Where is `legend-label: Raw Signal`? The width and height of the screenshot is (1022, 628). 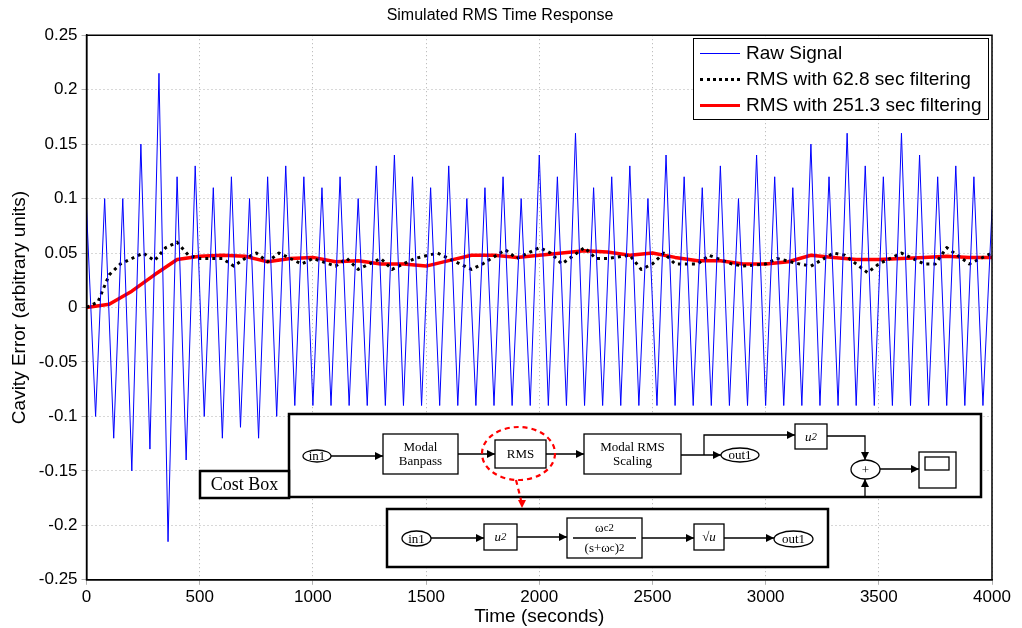
legend-label: Raw Signal is located at coordinates (794, 53).